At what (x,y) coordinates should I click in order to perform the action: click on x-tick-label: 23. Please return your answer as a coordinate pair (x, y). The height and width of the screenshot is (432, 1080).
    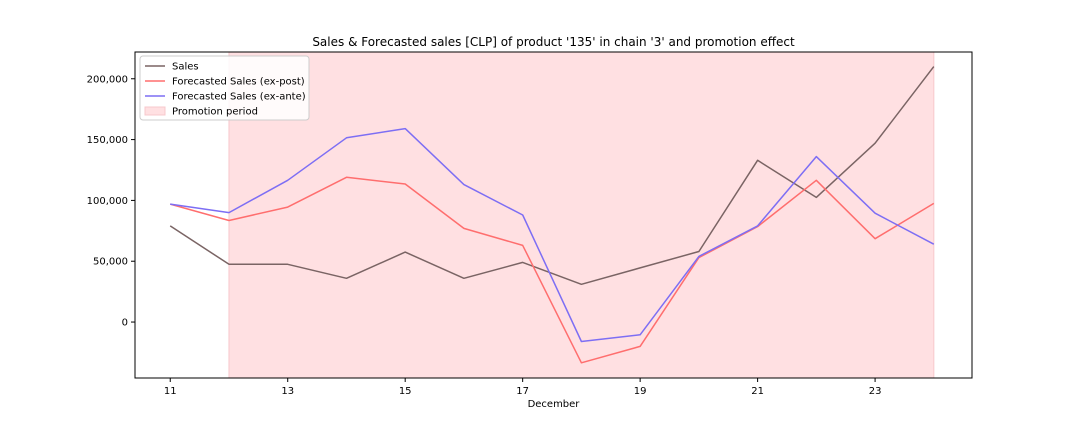
    Looking at the image, I should click on (875, 391).